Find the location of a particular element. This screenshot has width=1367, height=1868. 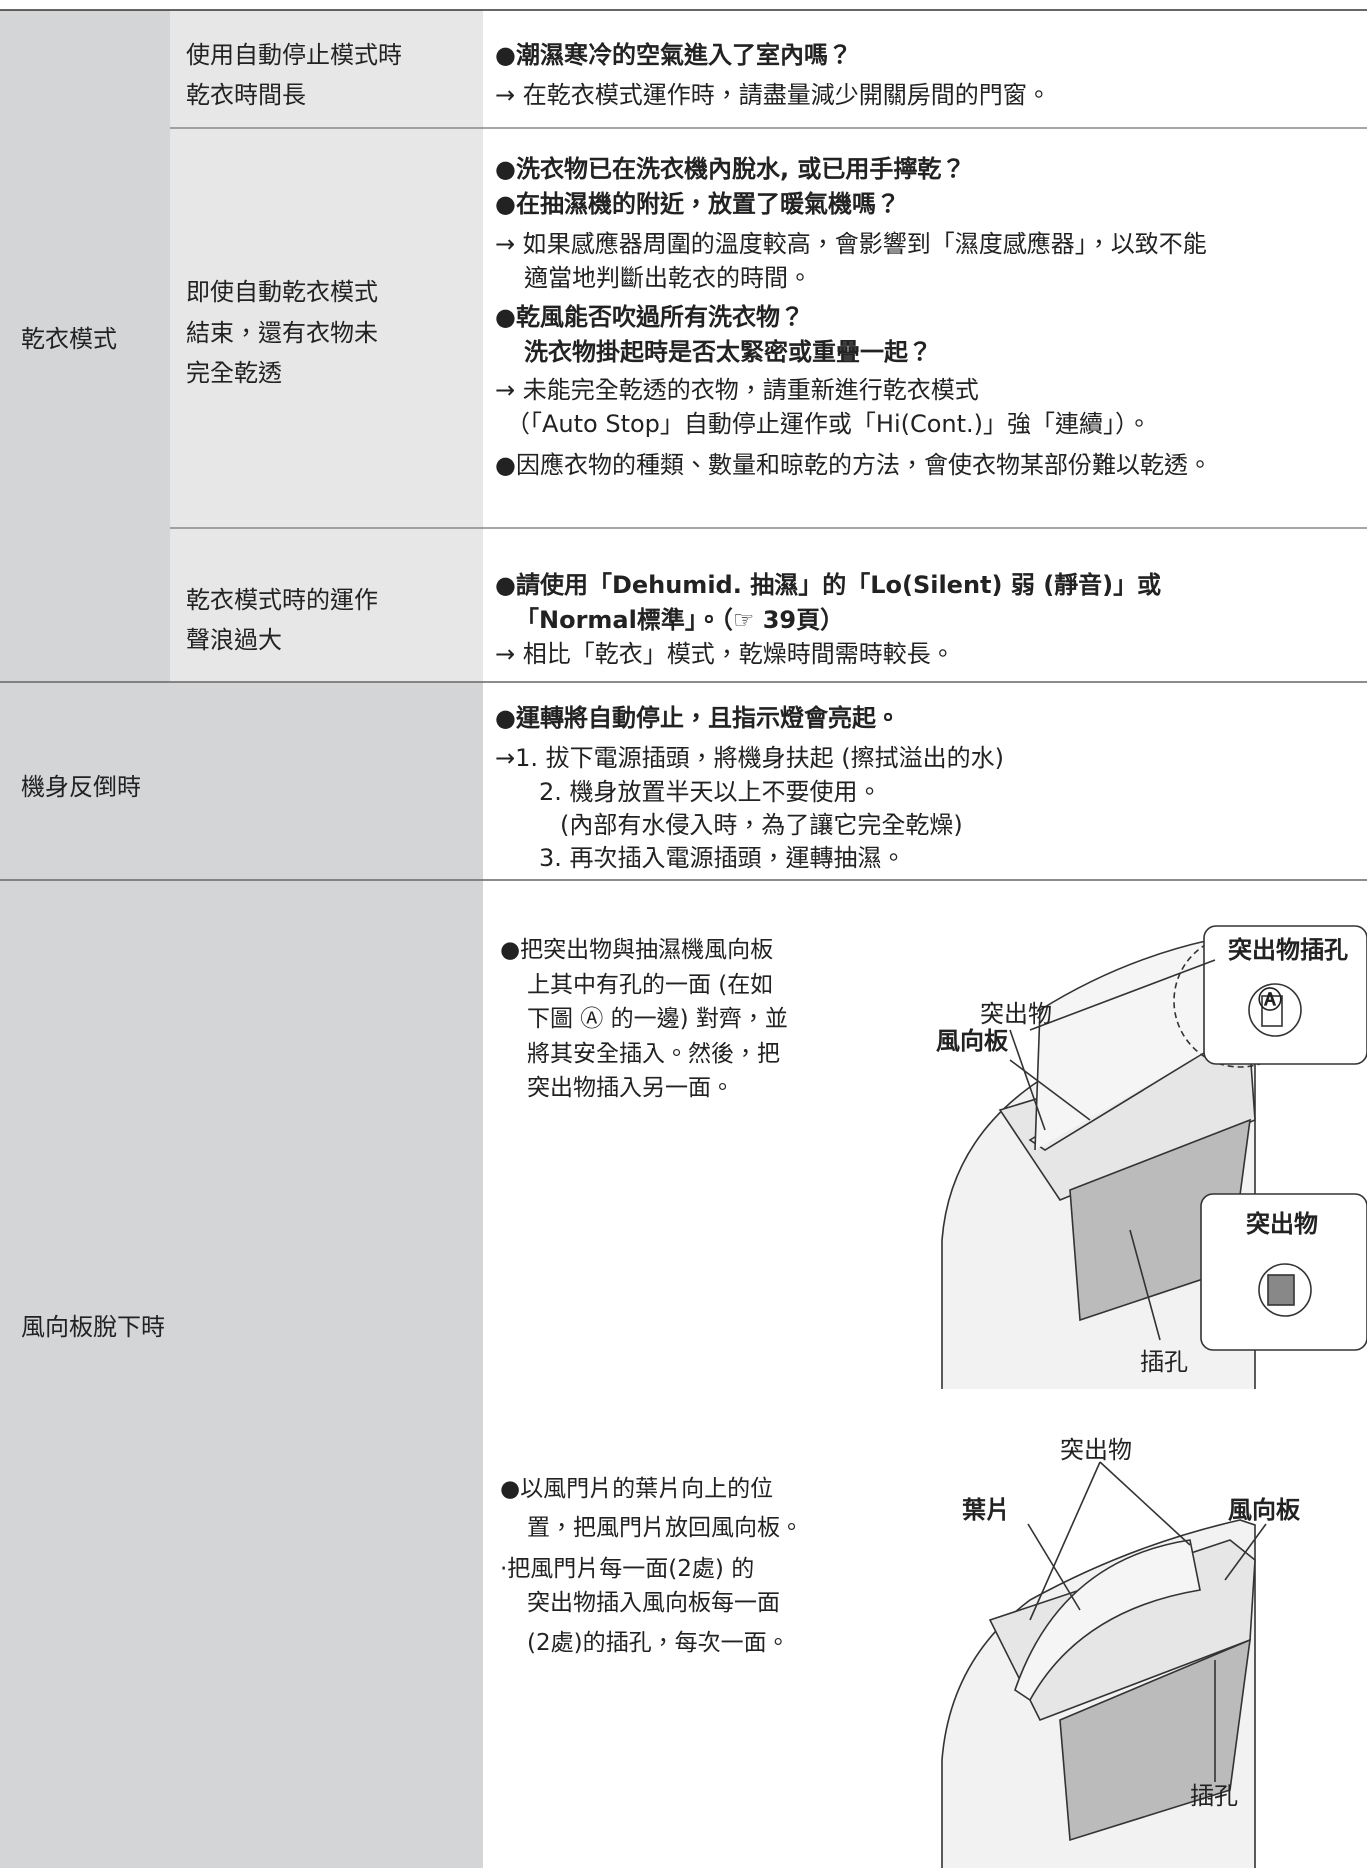

answer-line: 洗衣物掛起時是否太緊密或重疊一起？ is located at coordinates (728, 352).